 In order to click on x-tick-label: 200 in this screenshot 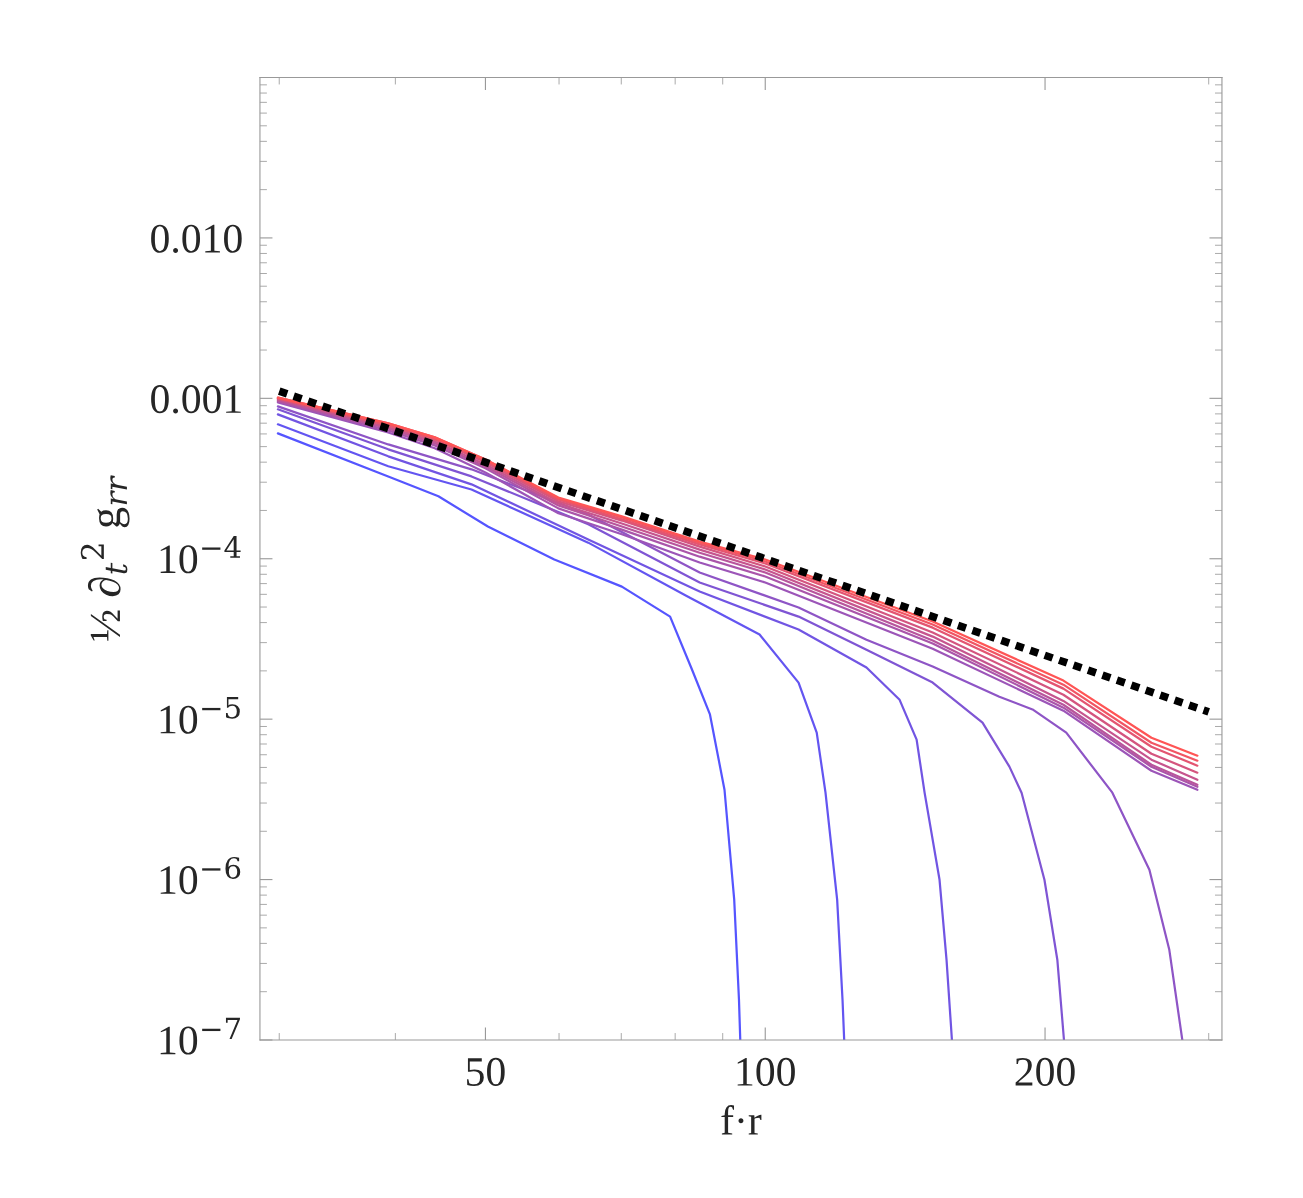, I will do `click(1045, 1071)`.